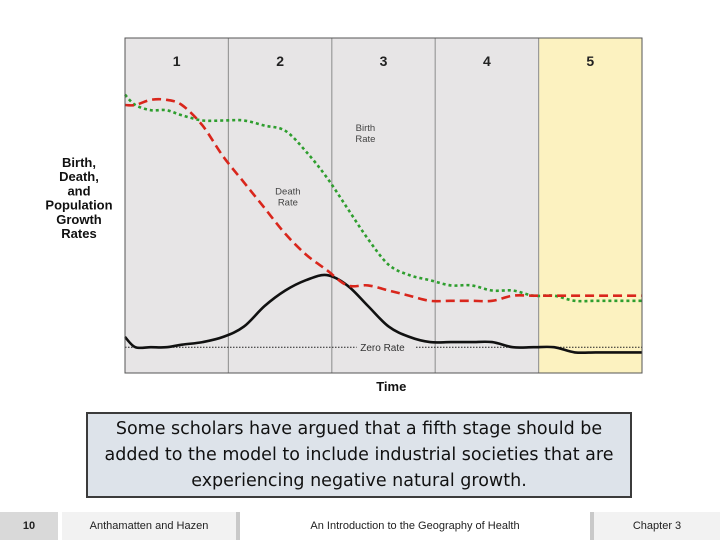  What do you see at coordinates (656, 526) in the screenshot?
I see `footer-chapter: Chapter 3` at bounding box center [656, 526].